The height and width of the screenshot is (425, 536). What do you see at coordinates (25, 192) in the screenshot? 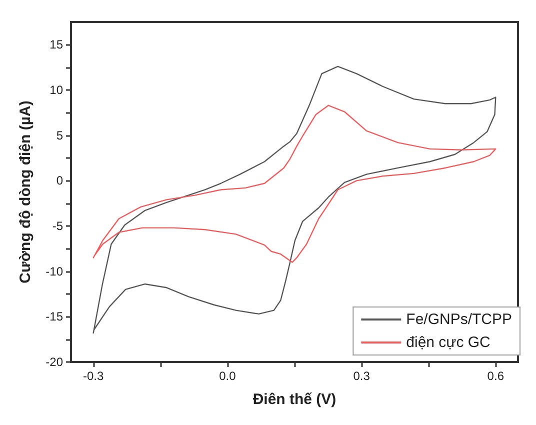
I see `y-axis-title: Cường độ dòng điện (µA)` at bounding box center [25, 192].